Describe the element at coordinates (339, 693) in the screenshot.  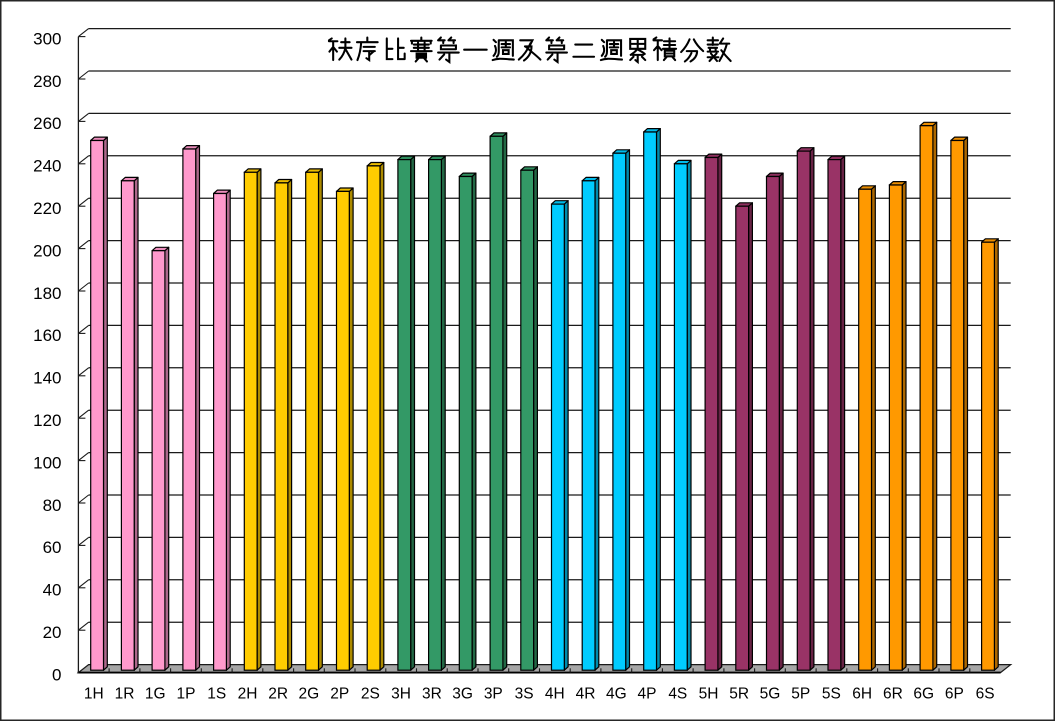
I see `svg-text: 2P` at that location.